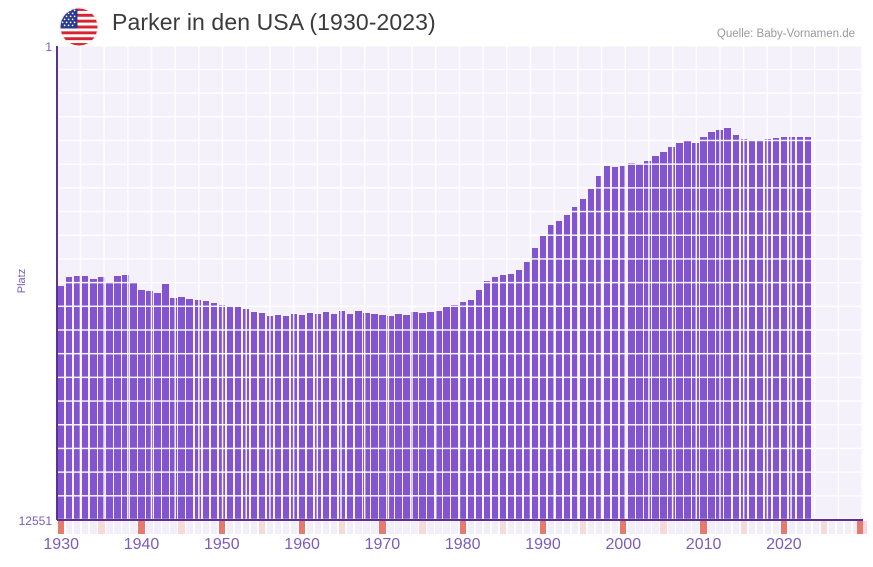  Describe the element at coordinates (181, 408) in the screenshot. I see `bar-1945` at that location.